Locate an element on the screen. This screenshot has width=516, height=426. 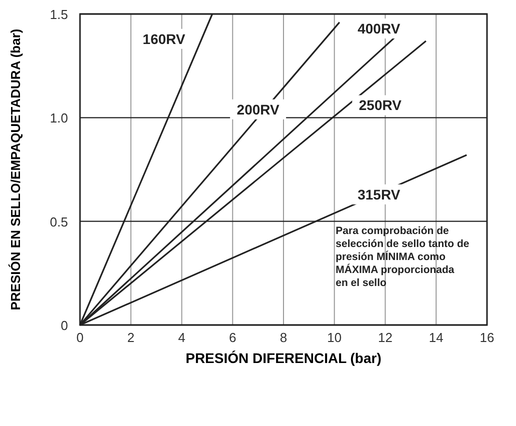
x-axis-title: PRESIÓN DIFERENCIAL (bar) is located at coordinates (284, 358).